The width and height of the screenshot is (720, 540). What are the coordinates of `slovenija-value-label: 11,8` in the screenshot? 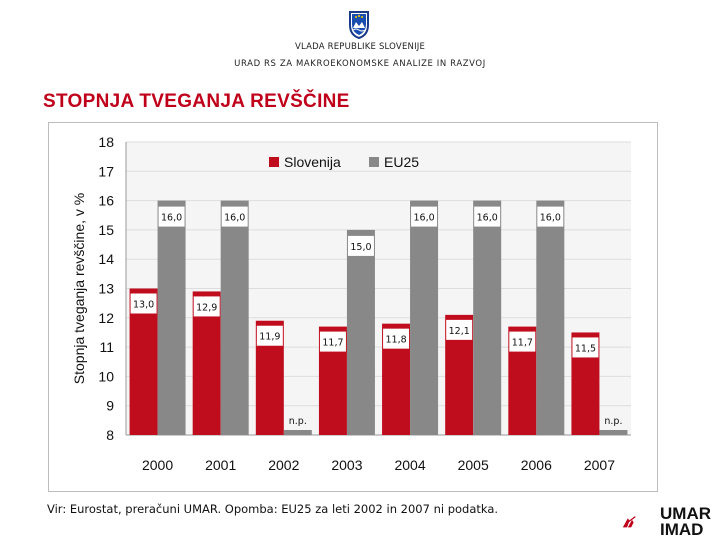 It's located at (395, 340).